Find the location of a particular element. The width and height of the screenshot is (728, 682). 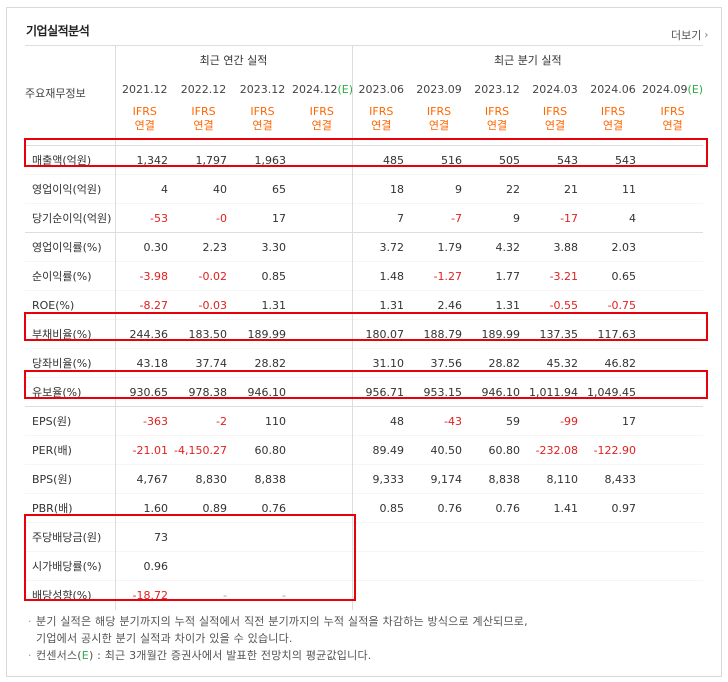

table-cell: -0.55 is located at coordinates (555, 305).